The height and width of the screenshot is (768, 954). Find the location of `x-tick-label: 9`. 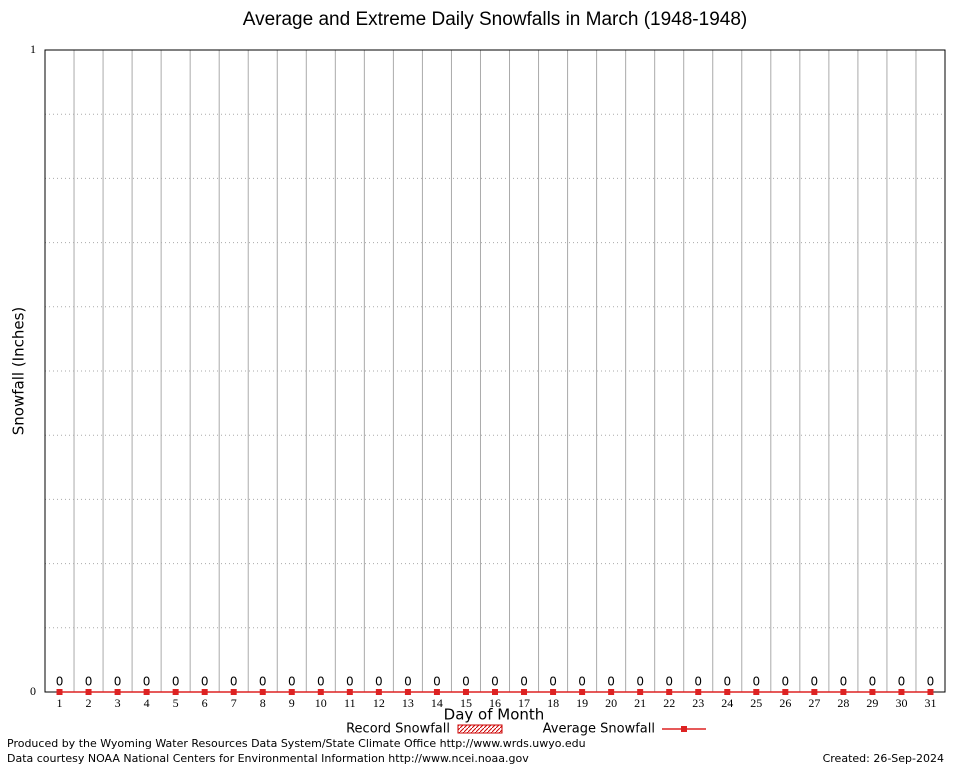

x-tick-label: 9 is located at coordinates (292, 703).